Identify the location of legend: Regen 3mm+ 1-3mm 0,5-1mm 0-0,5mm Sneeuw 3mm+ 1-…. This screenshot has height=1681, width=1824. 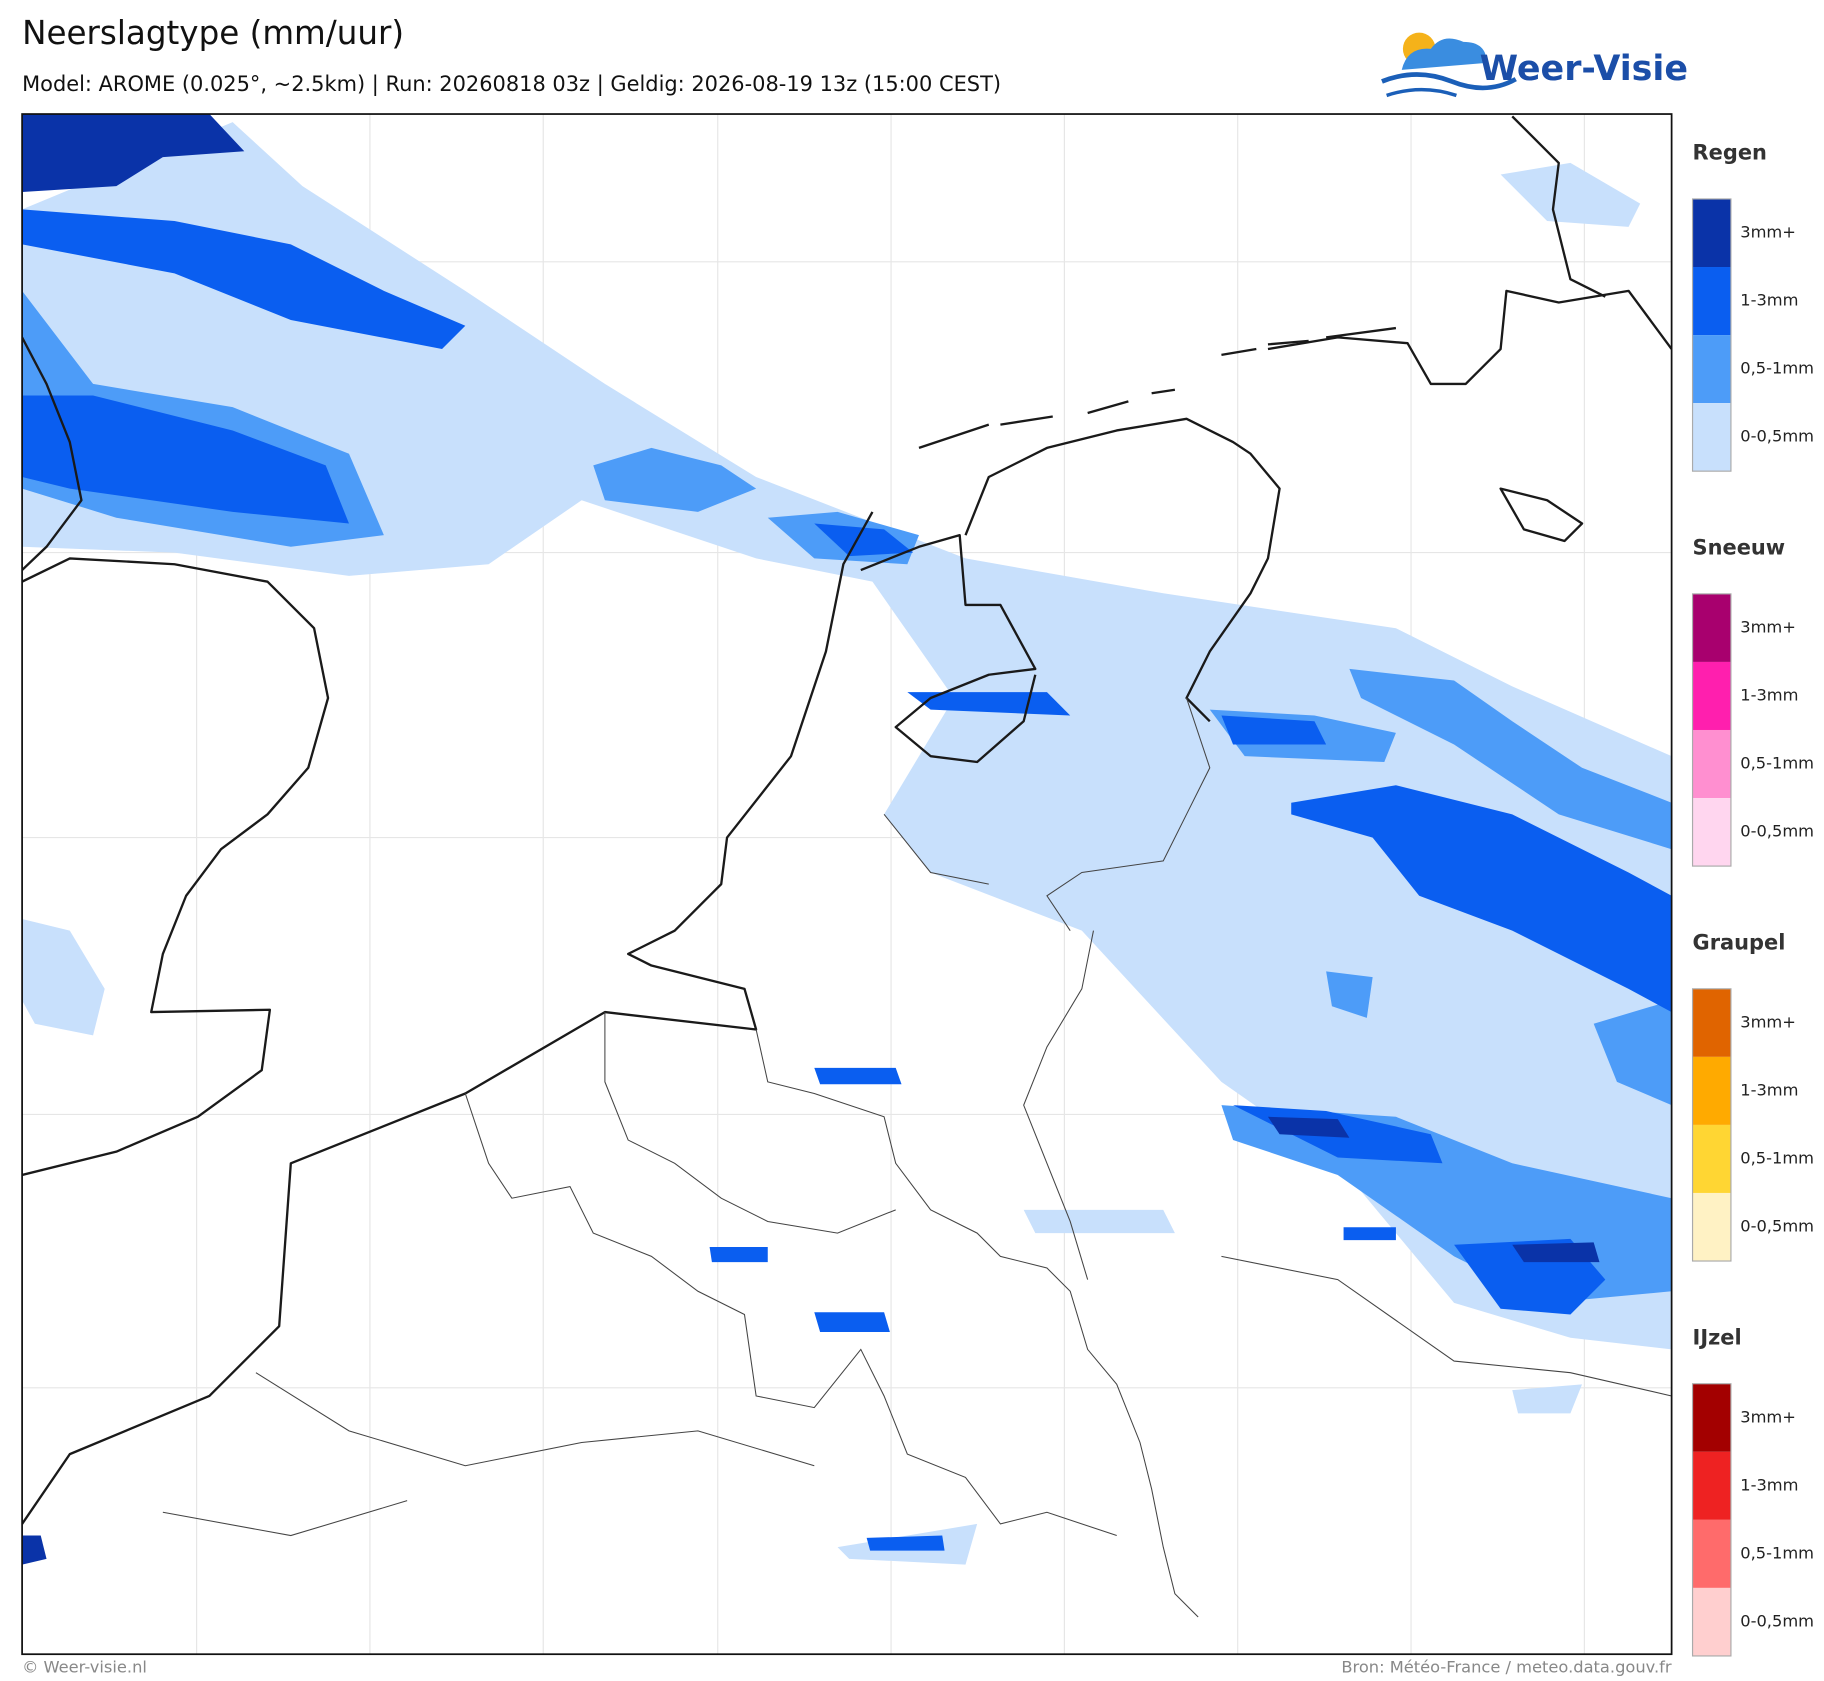
(1752, 899).